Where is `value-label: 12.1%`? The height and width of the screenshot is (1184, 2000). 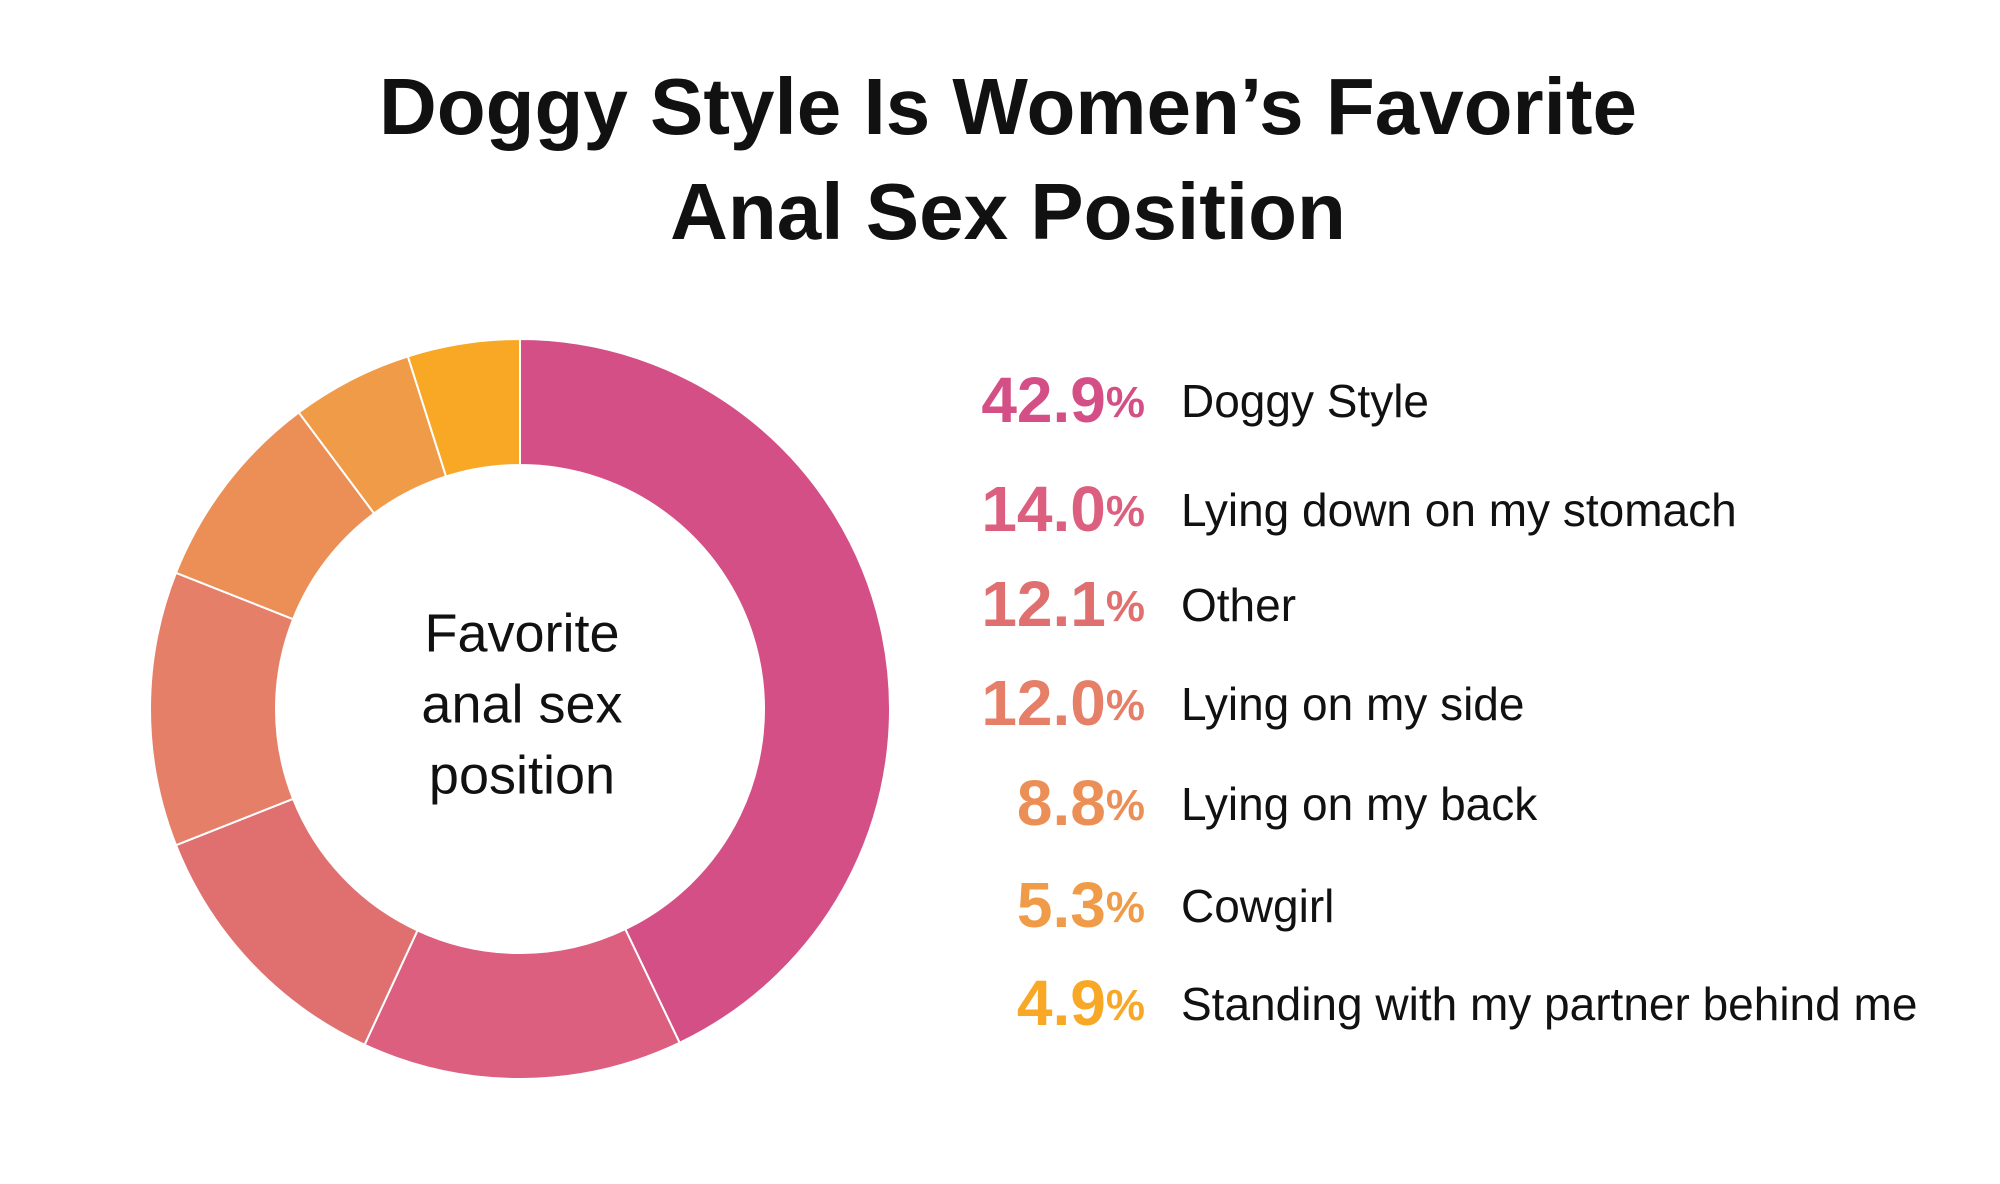 value-label: 12.1% is located at coordinates (1063, 604).